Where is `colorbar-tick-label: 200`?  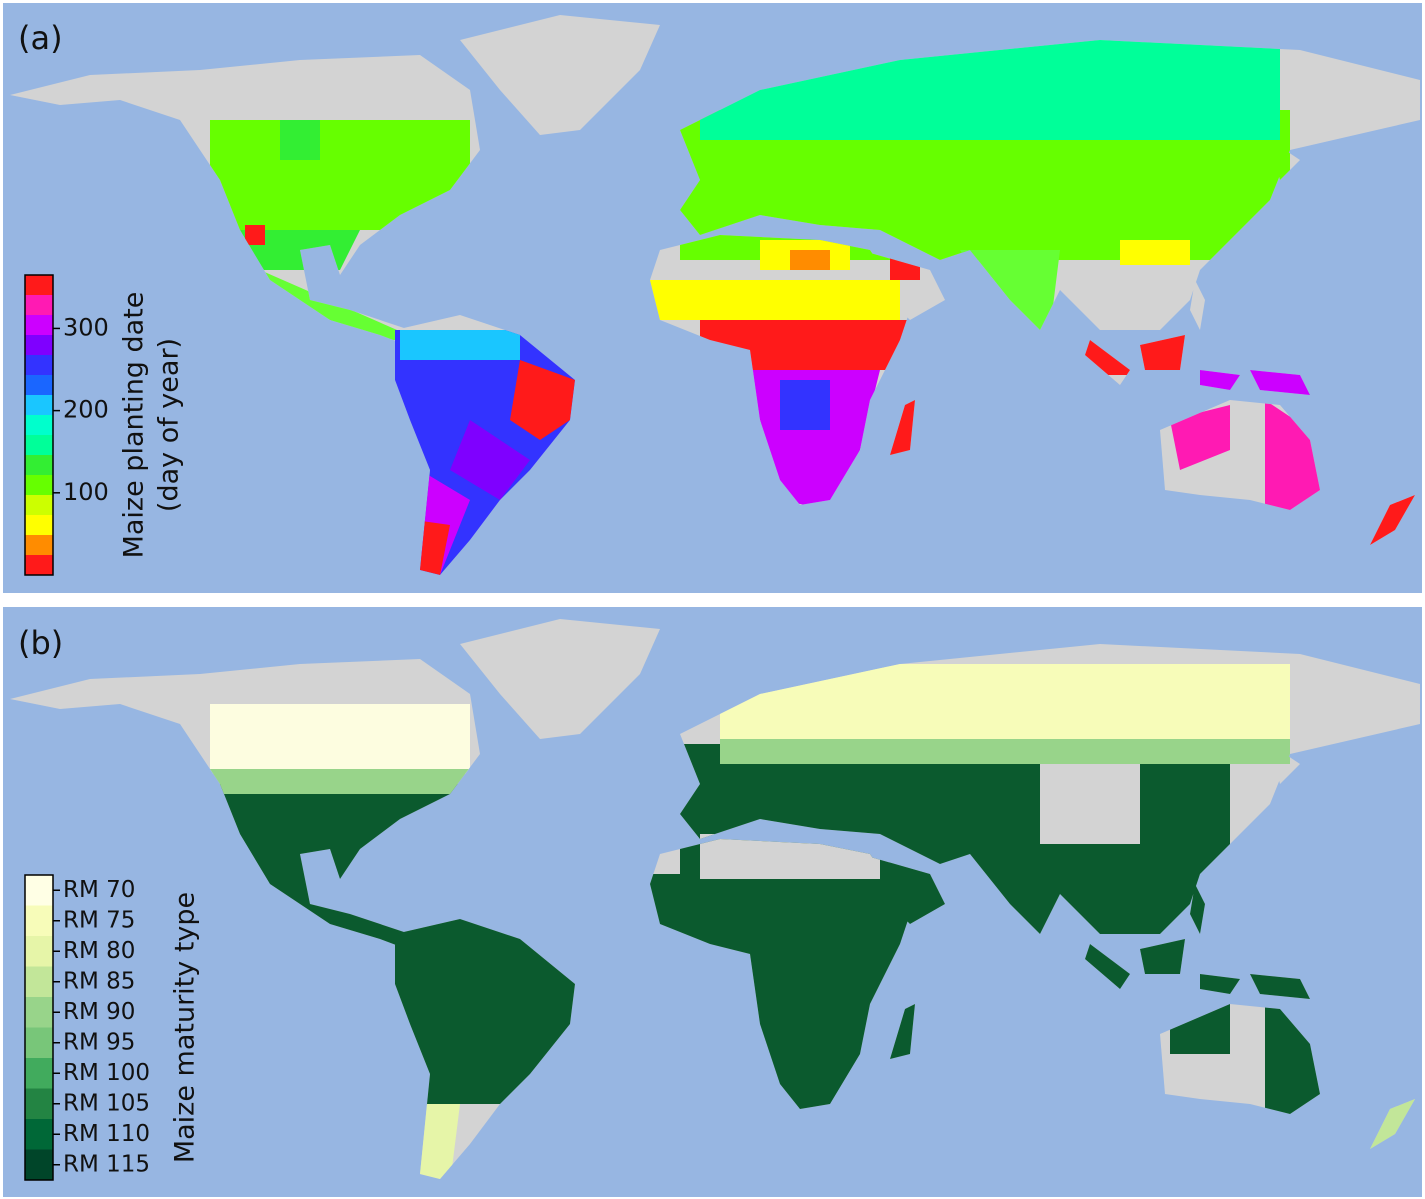 colorbar-tick-label: 200 is located at coordinates (86, 410).